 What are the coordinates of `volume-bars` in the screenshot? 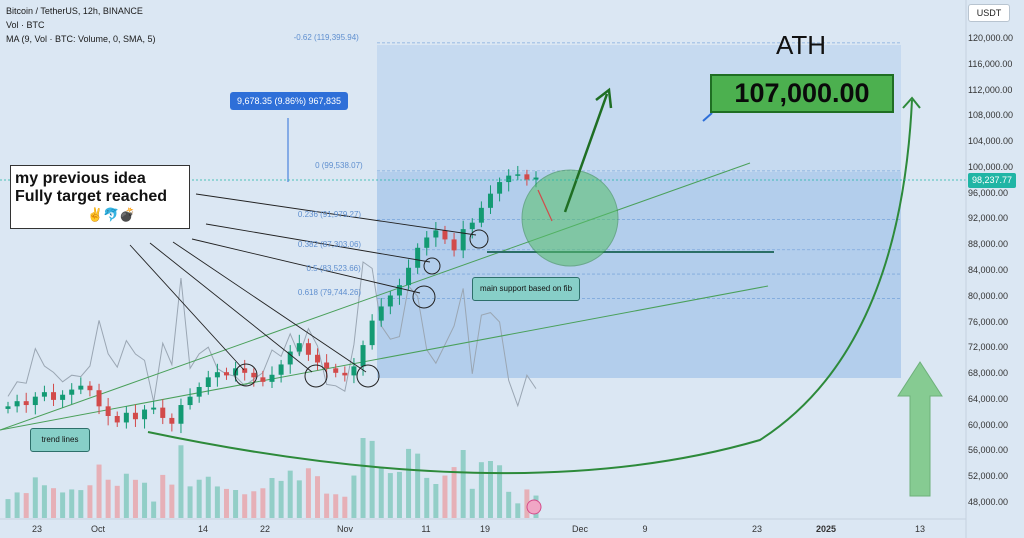 It's located at (272, 478).